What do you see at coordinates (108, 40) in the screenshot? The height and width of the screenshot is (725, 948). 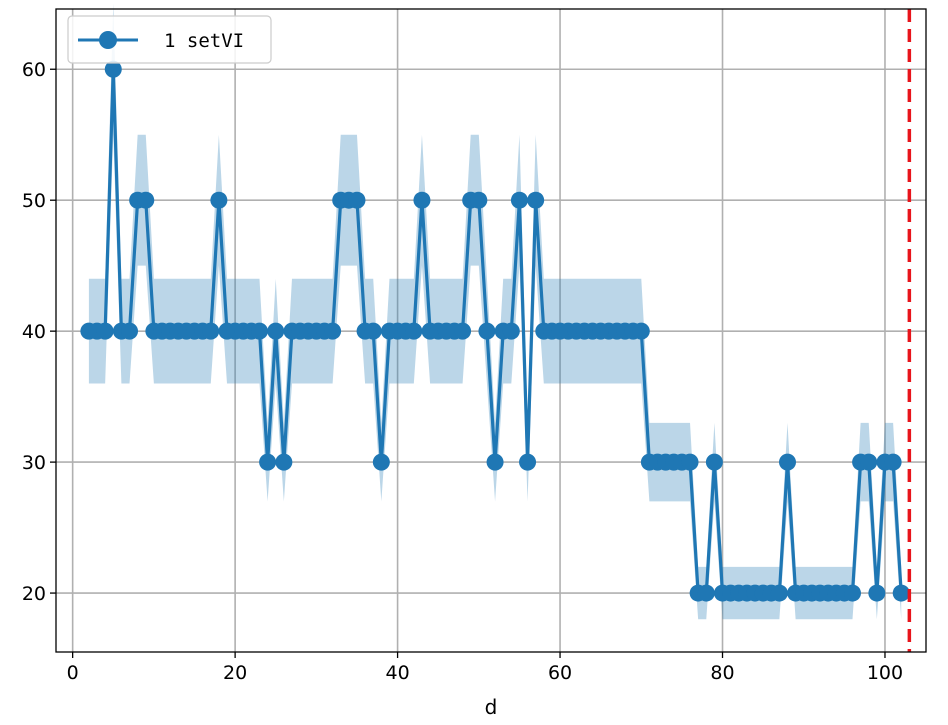 I see `legend-marker-swatch` at bounding box center [108, 40].